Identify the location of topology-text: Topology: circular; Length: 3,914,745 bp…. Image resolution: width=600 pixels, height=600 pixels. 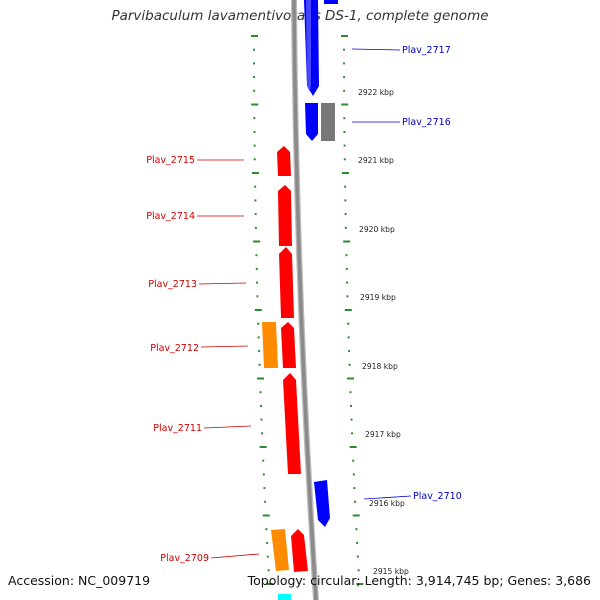
(419, 580).